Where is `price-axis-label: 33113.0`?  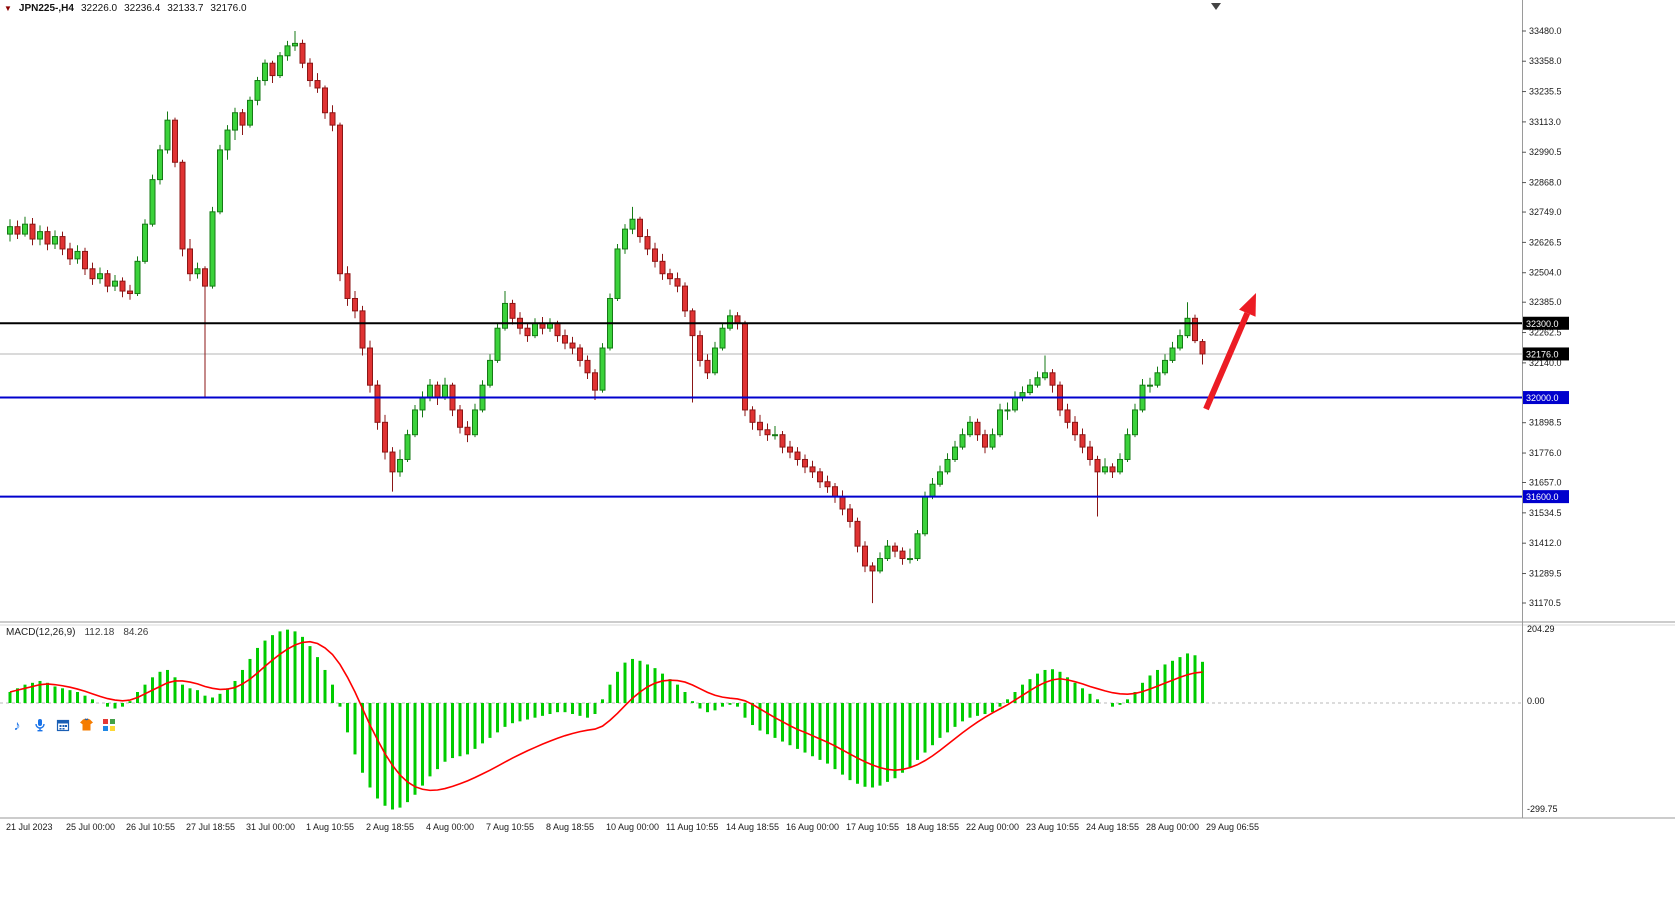 price-axis-label: 33113.0 is located at coordinates (1545, 122).